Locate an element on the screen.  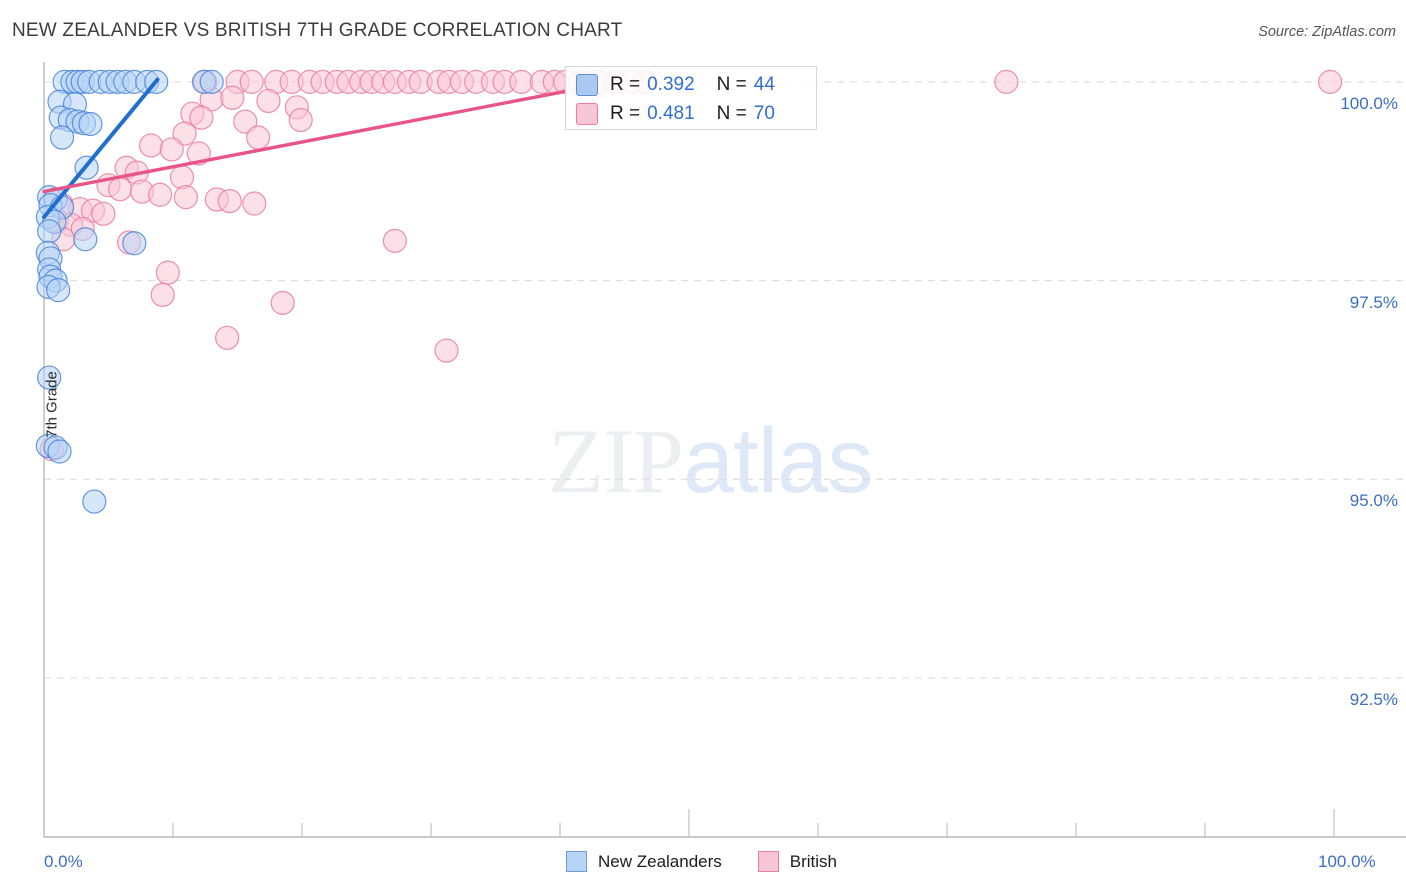
stats-n-value-br: 70 is located at coordinates (764, 113).